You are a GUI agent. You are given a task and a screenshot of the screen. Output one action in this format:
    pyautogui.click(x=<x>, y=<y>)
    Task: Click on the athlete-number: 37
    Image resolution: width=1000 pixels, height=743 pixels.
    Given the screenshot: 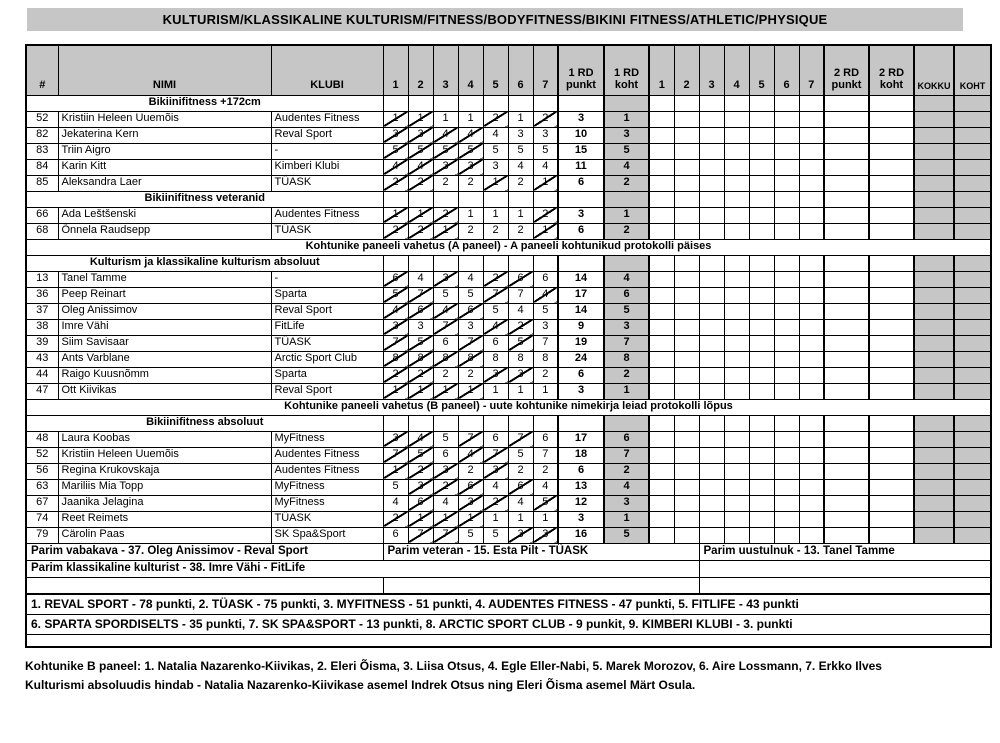 What is the action you would take?
    pyautogui.click(x=42, y=311)
    